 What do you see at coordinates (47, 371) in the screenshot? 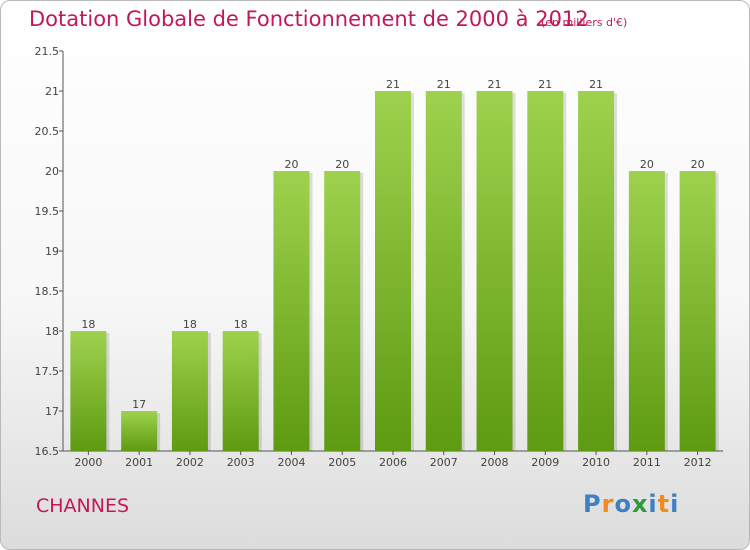
I see `y-tick-label: 17.5` at bounding box center [47, 371].